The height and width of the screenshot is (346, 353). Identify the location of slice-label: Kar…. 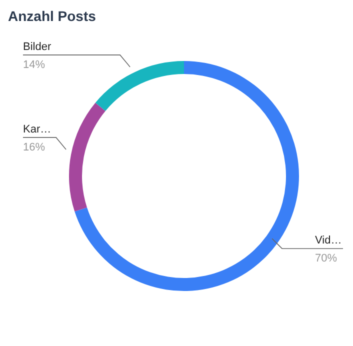
(37, 129).